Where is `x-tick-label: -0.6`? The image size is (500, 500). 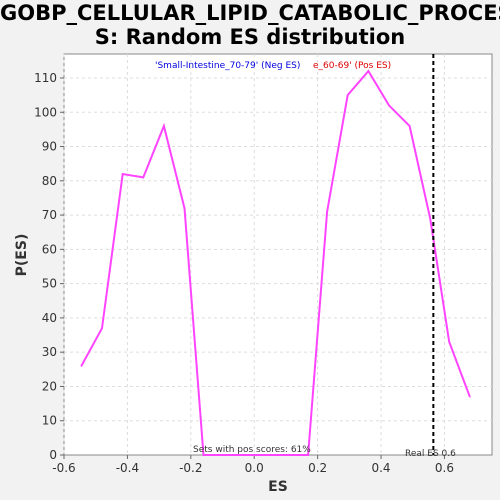 x-tick-label: -0.6 is located at coordinates (63, 468).